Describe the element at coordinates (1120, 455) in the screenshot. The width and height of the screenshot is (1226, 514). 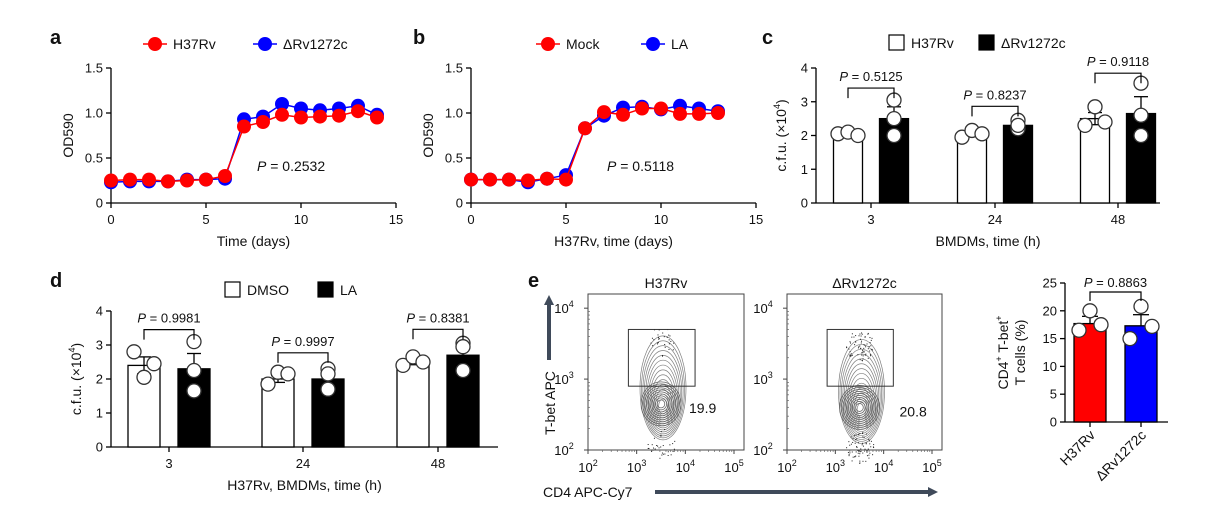
I see `x-tick-label: ΔRv1272c` at that location.